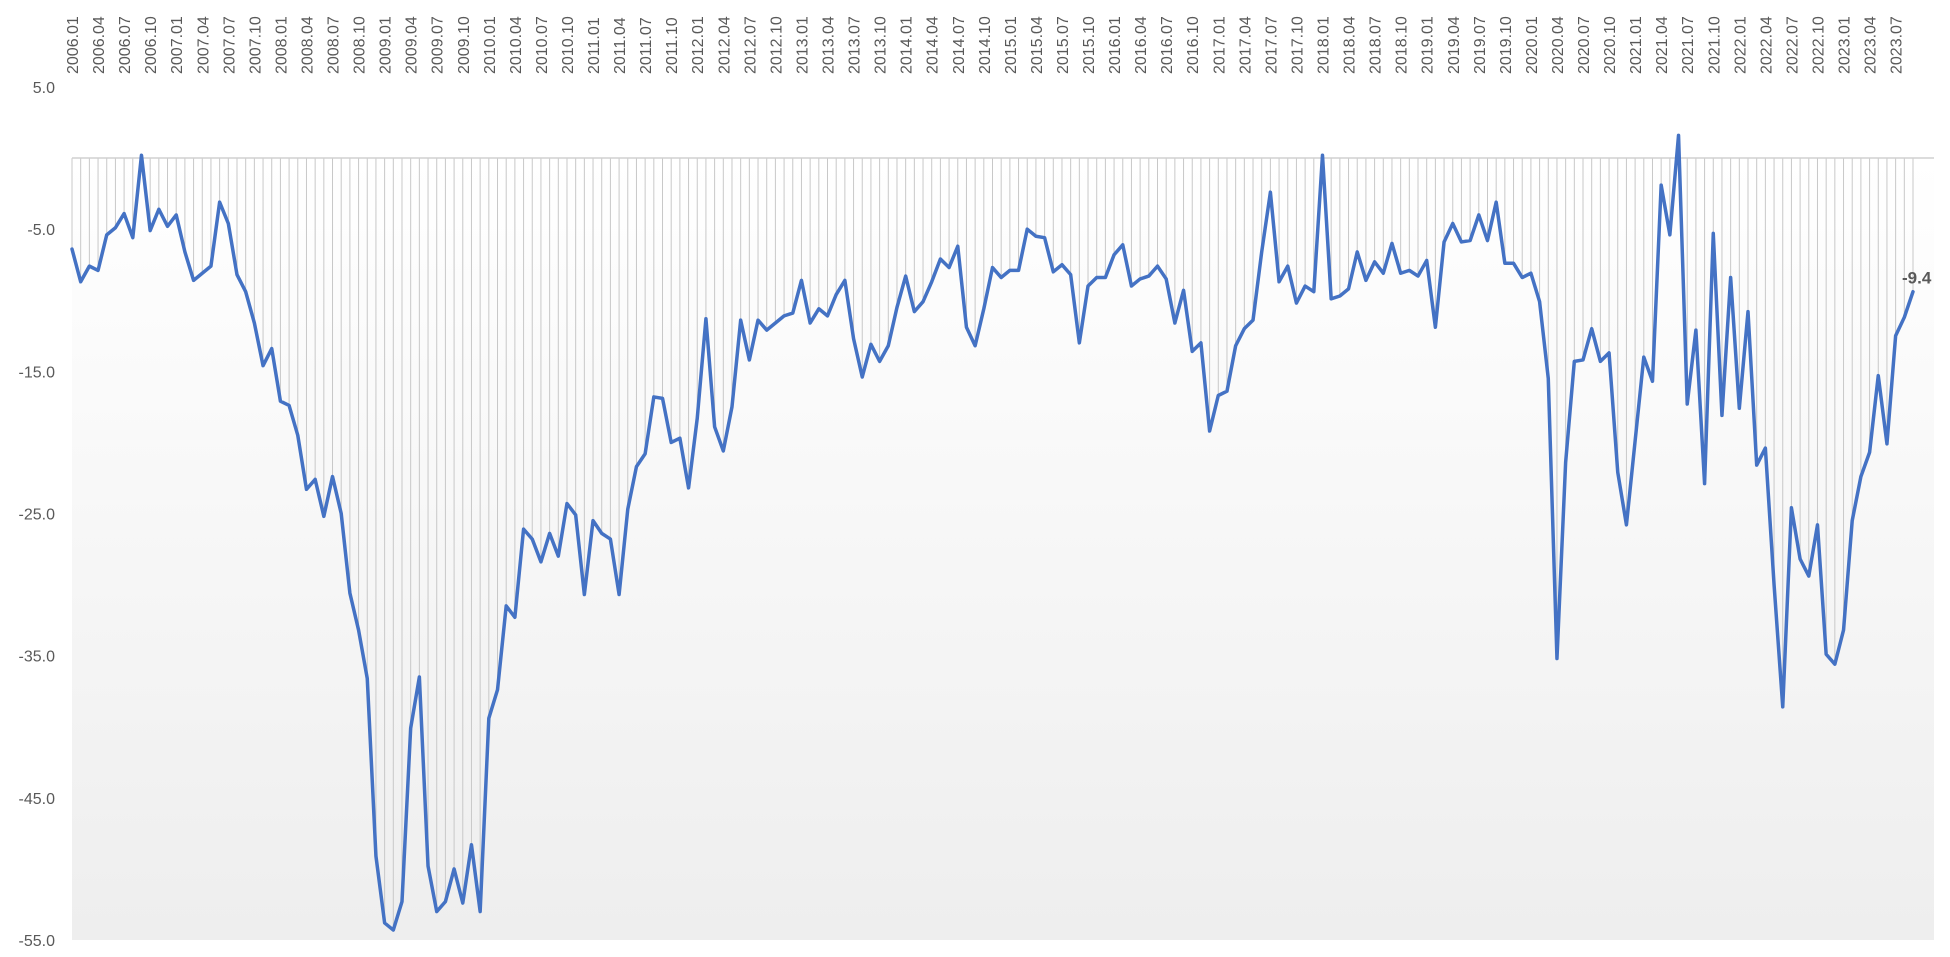 Image resolution: width=1950 pixels, height=957 pixels. I want to click on x-tick-label: 2013.01, so click(802, 45).